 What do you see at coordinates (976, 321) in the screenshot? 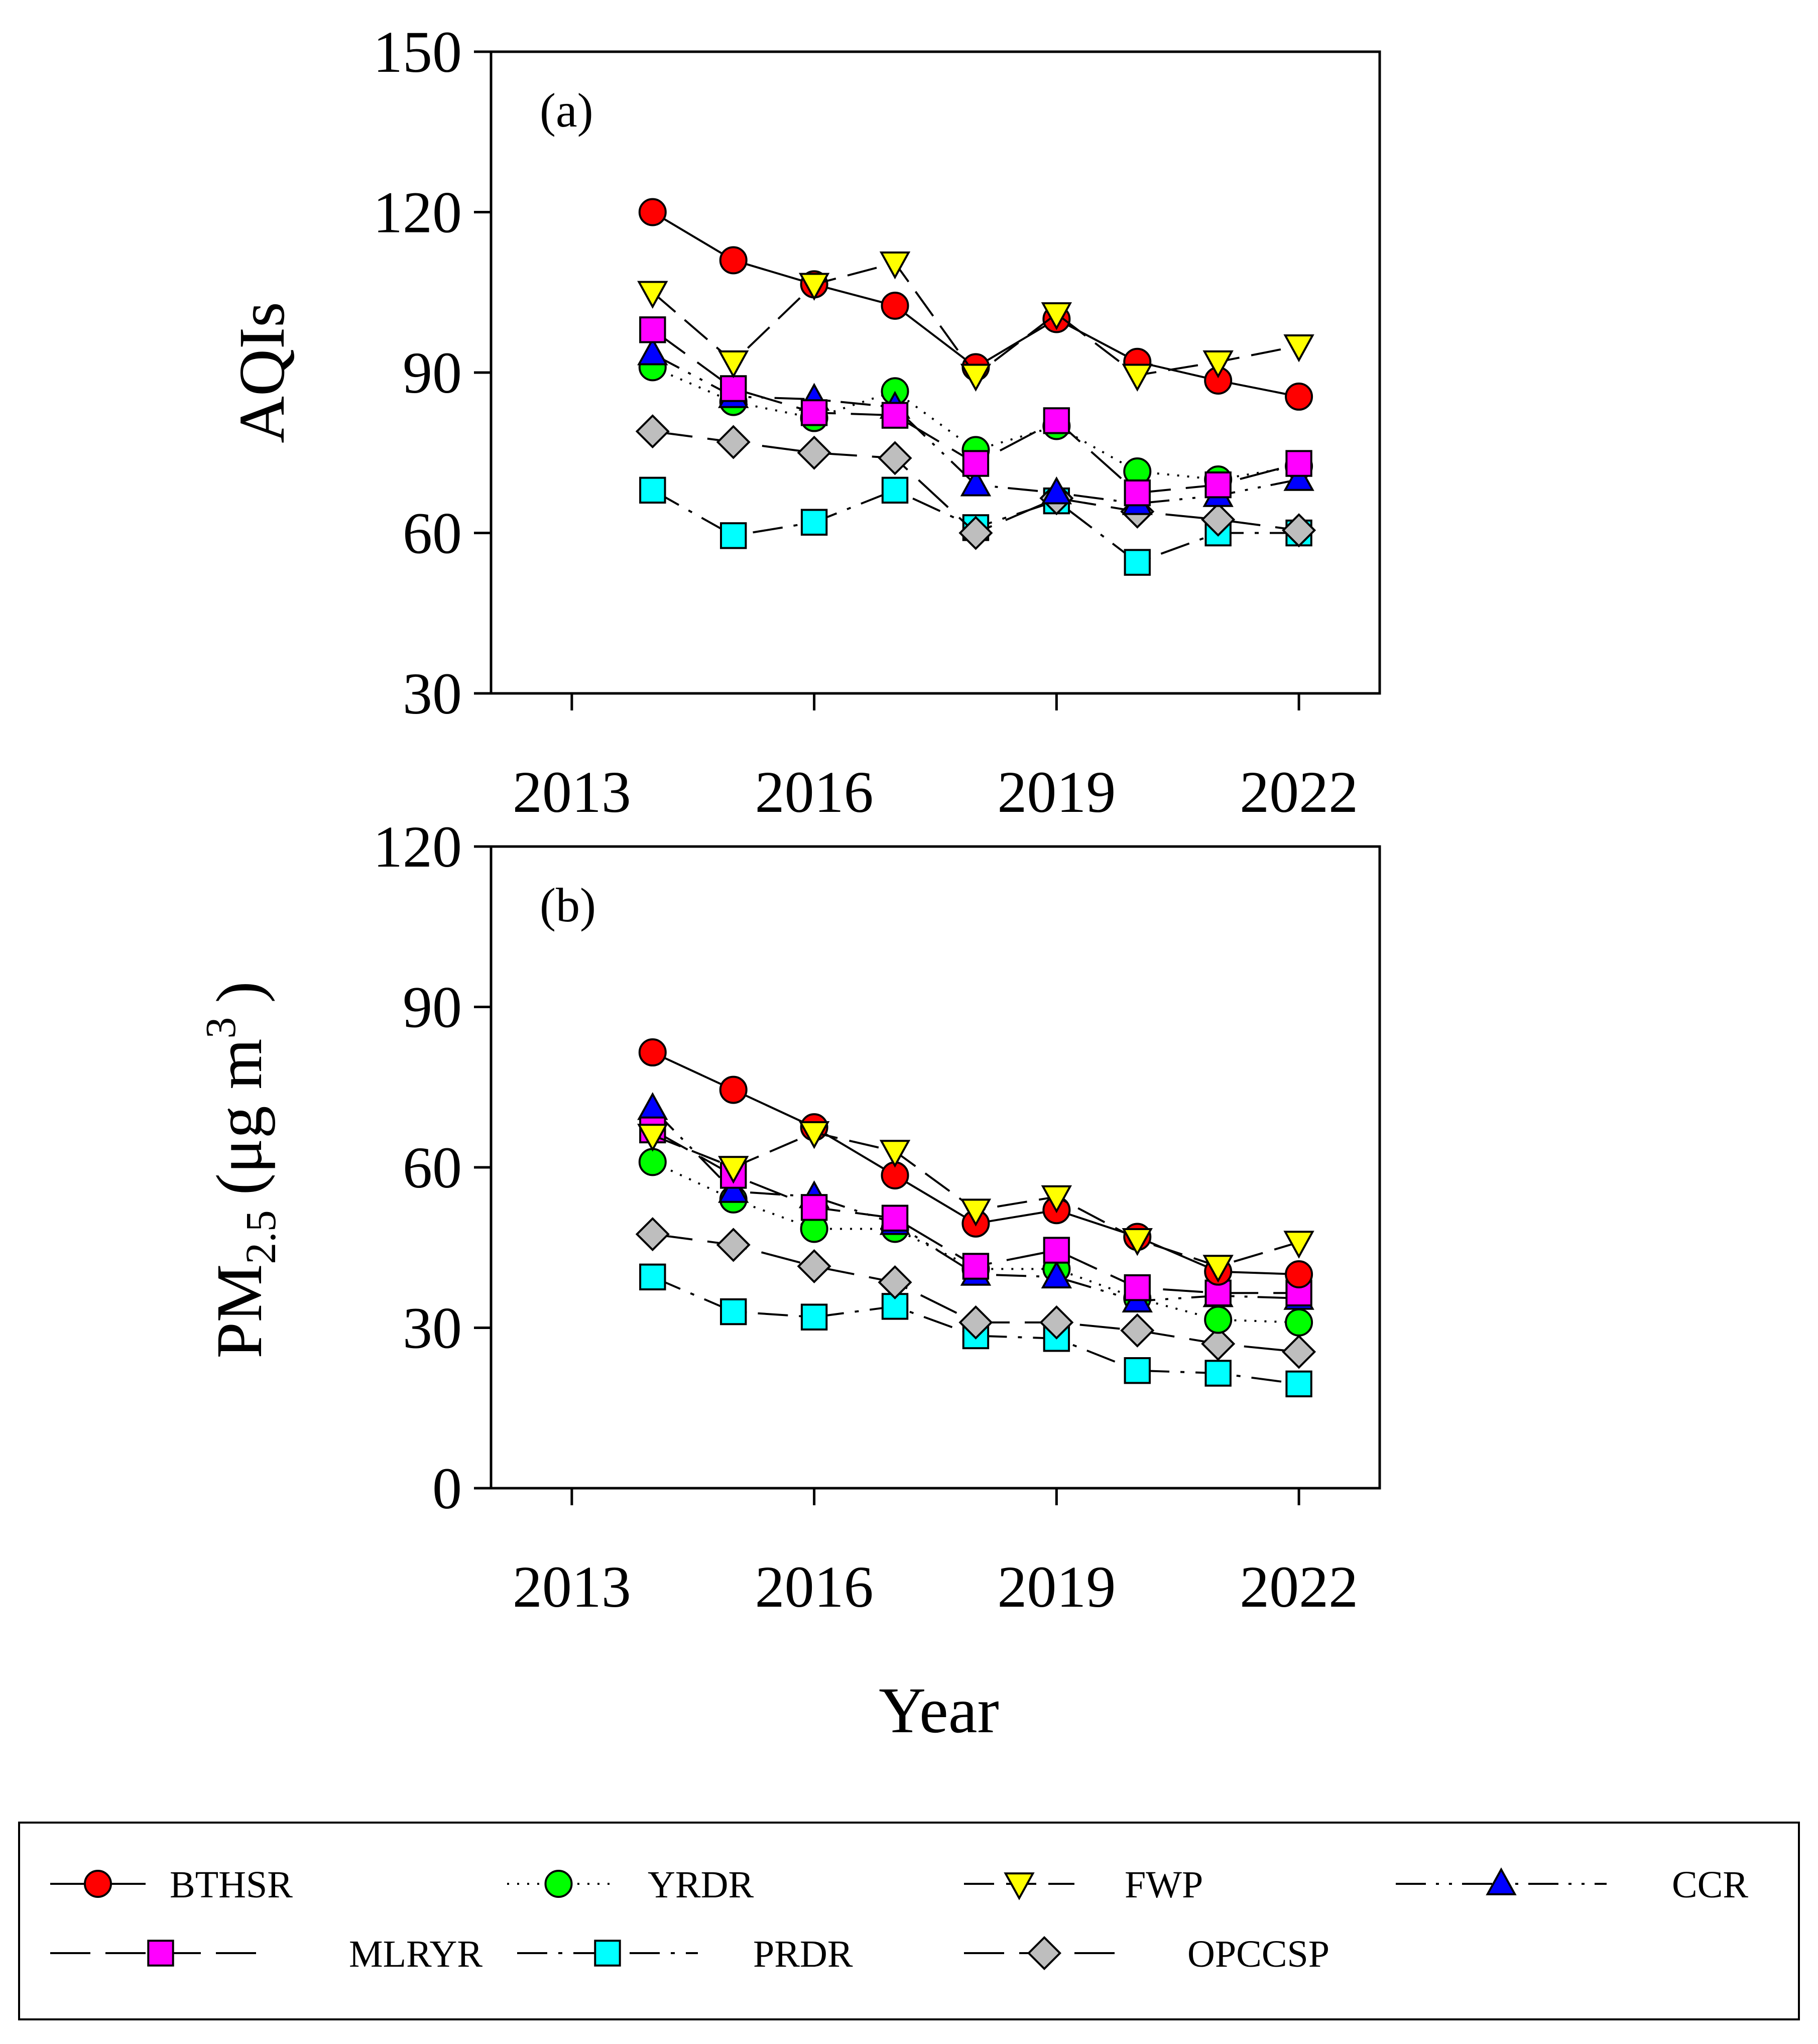
I see `panel-a-series-fwp` at bounding box center [976, 321].